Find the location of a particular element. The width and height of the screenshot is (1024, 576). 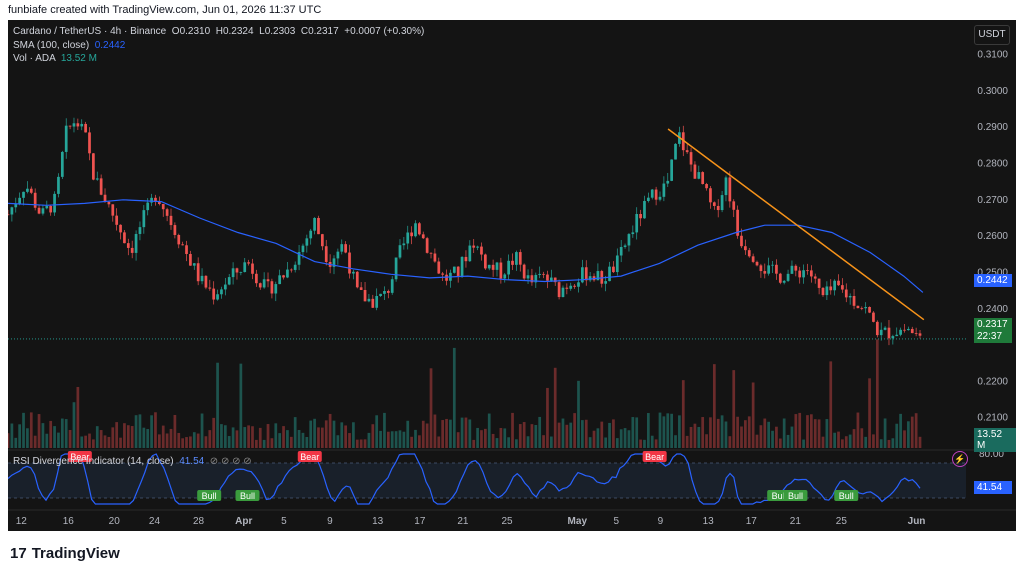

change-value: +0.0007 (+0.30%) is located at coordinates (384, 31).